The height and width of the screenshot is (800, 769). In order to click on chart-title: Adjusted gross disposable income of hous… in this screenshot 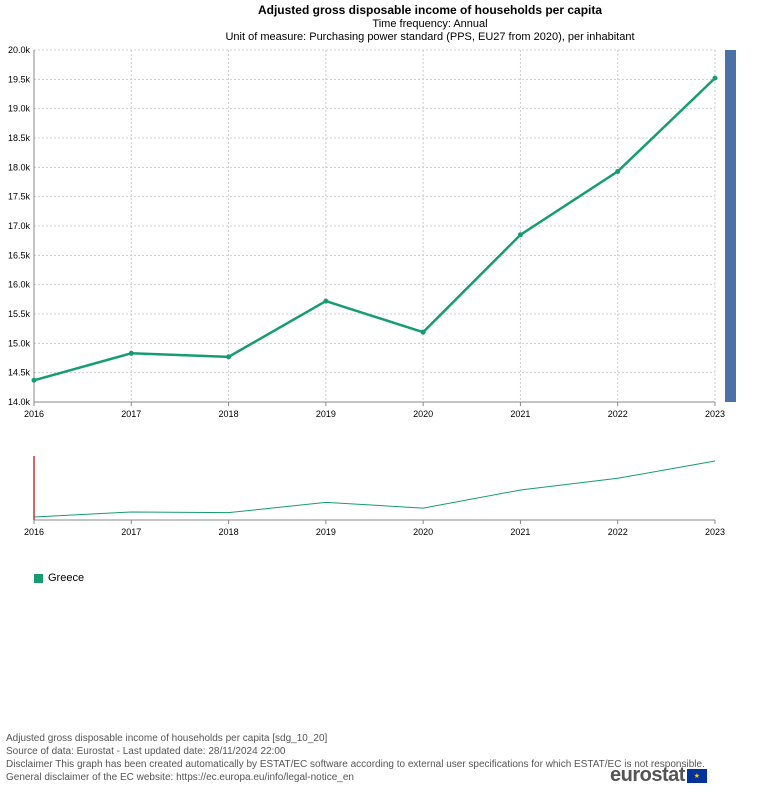, I will do `click(430, 10)`.